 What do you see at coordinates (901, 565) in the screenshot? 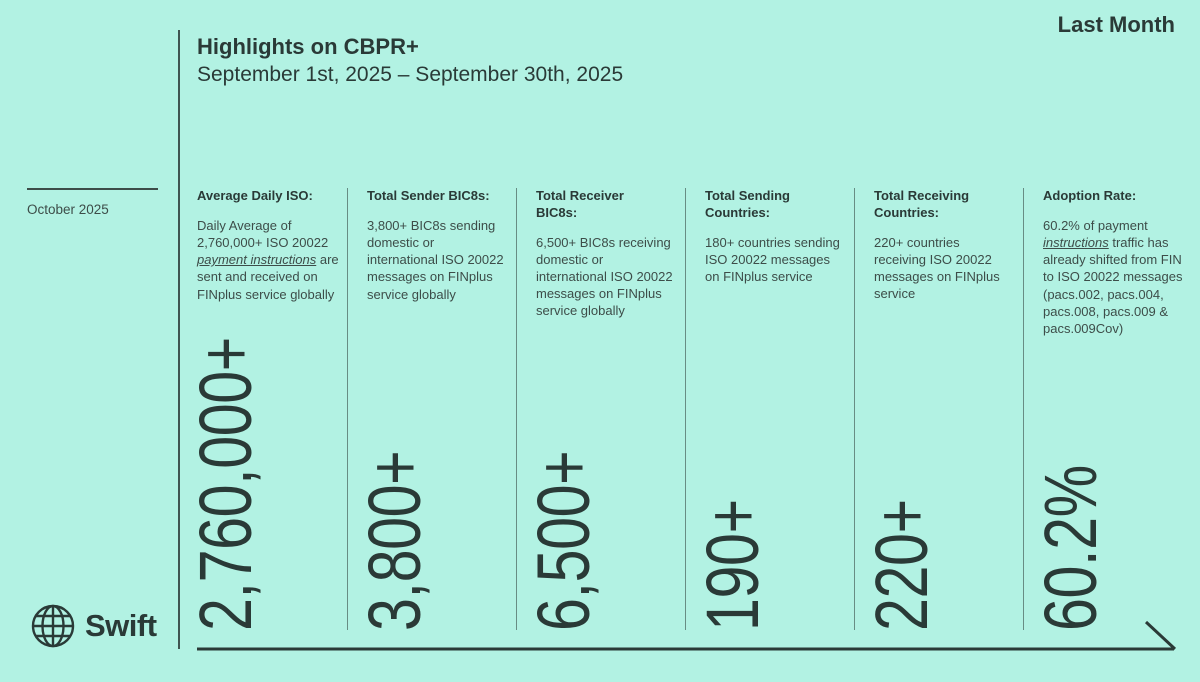
I see `big-number: 220+` at bounding box center [901, 565].